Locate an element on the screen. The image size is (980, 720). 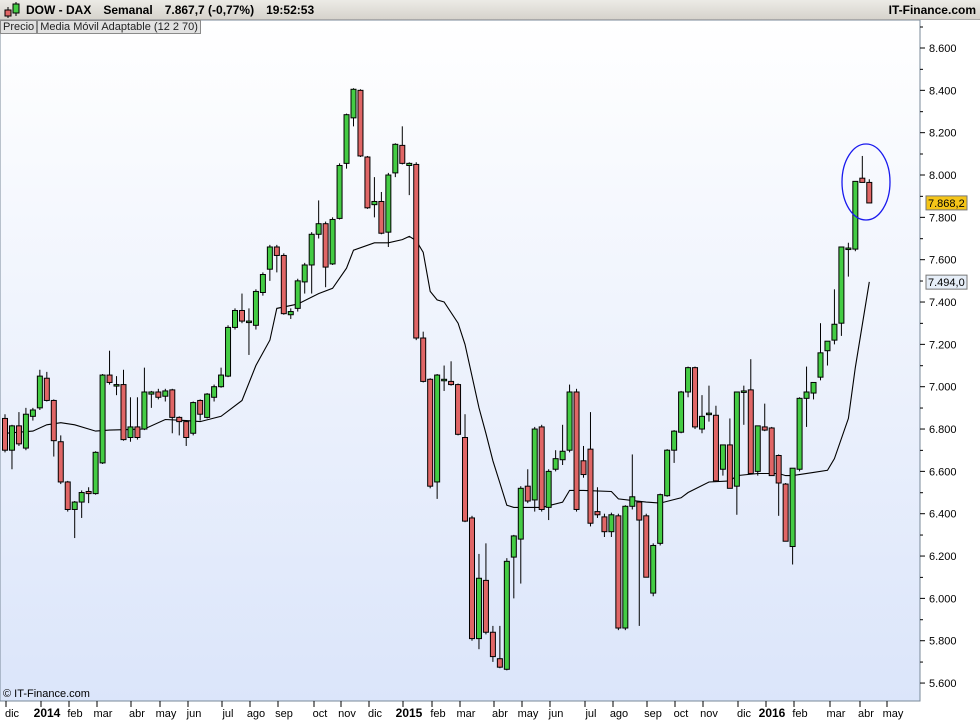
x-tick-label: 2016 is located at coordinates (772, 713).